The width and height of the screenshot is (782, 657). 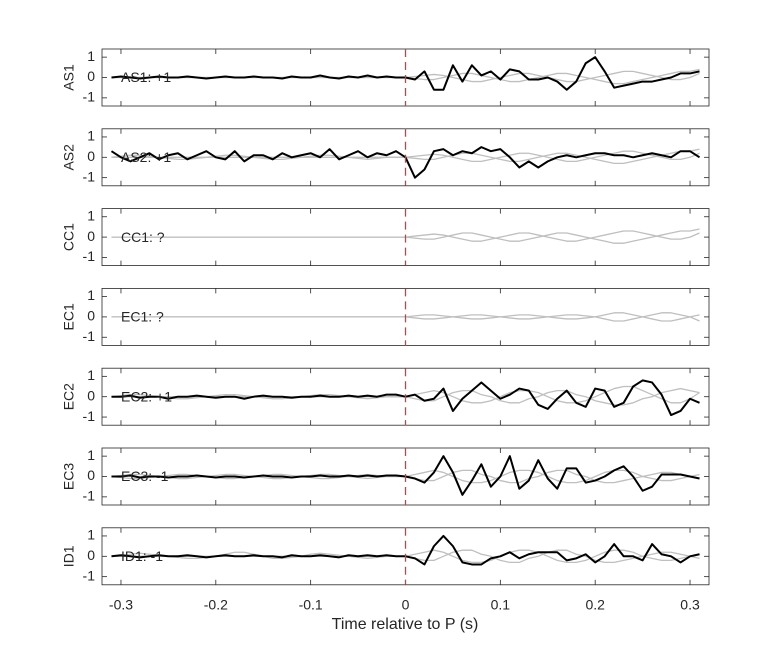 I want to click on x-tick-label: 0, so click(x=406, y=605).